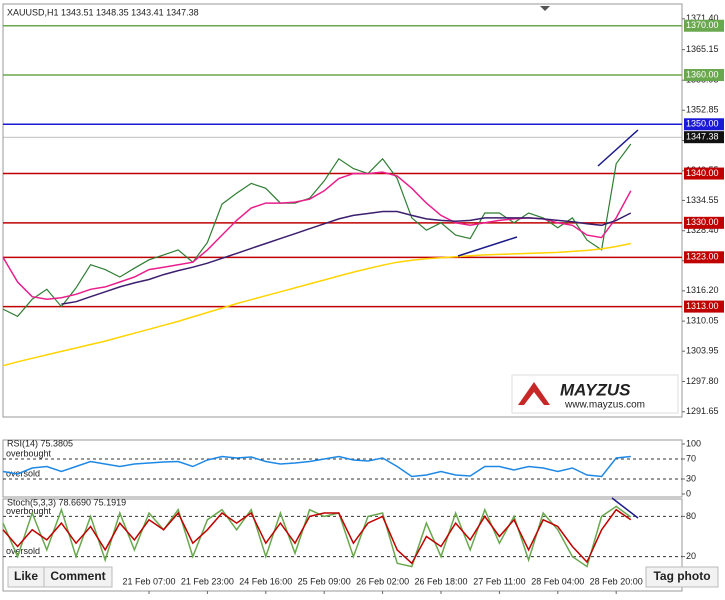 The image size is (725, 600). What do you see at coordinates (691, 516) in the screenshot?
I see `y-tick-label: 80` at bounding box center [691, 516].